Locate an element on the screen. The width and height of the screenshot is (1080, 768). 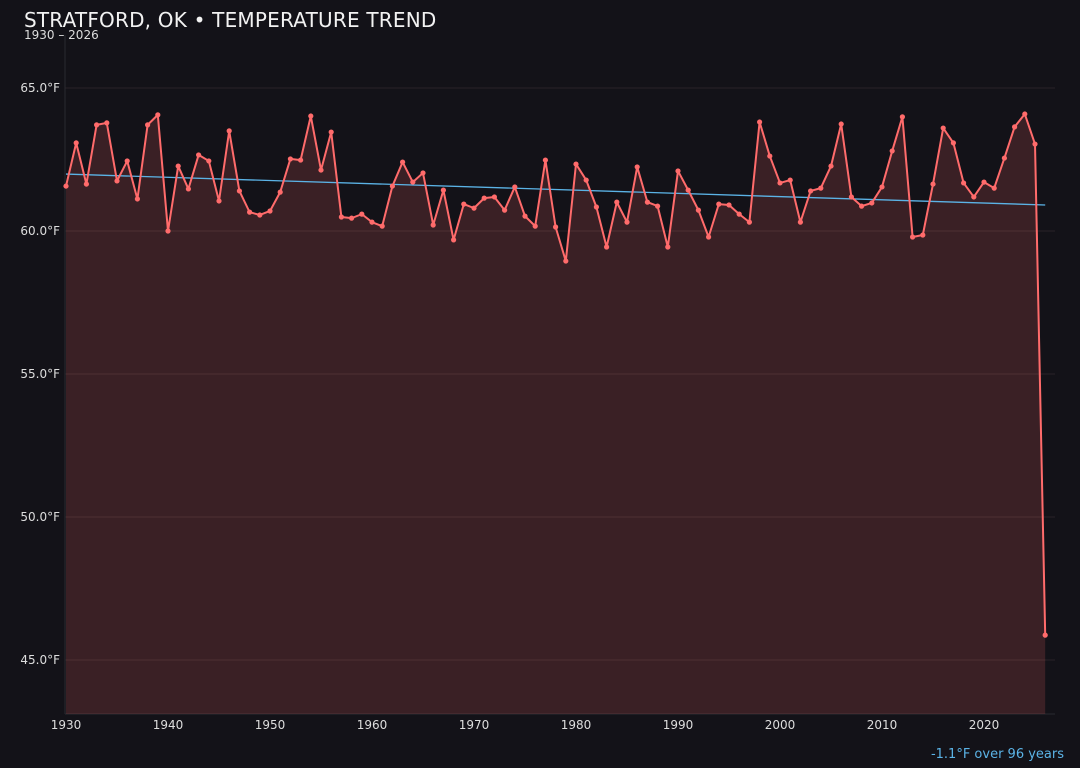
y-tick-label: 55.0°F is located at coordinates (40, 374).